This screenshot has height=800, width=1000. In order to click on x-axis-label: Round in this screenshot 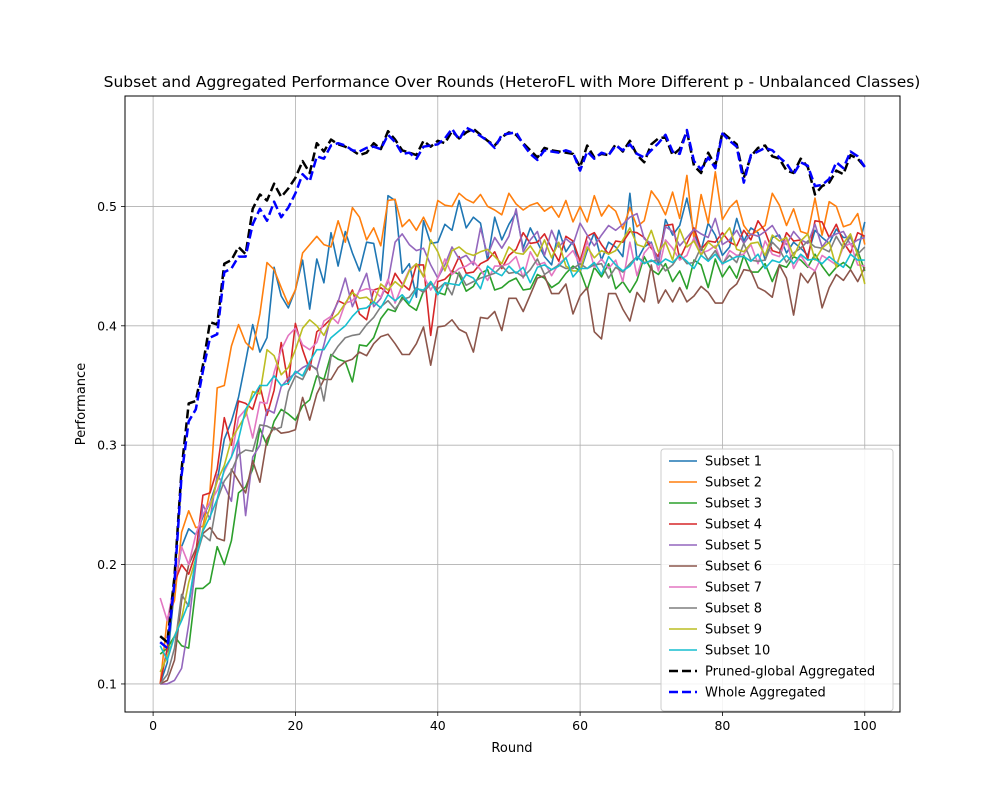, I will do `click(511, 748)`.